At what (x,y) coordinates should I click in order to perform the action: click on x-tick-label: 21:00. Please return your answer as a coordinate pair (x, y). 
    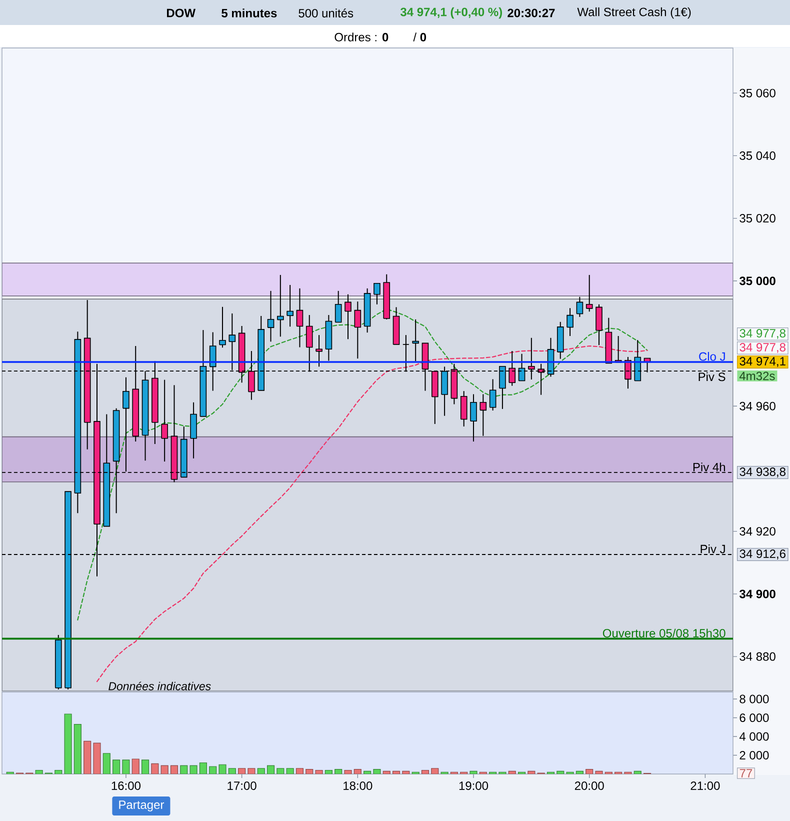
    Looking at the image, I should click on (705, 786).